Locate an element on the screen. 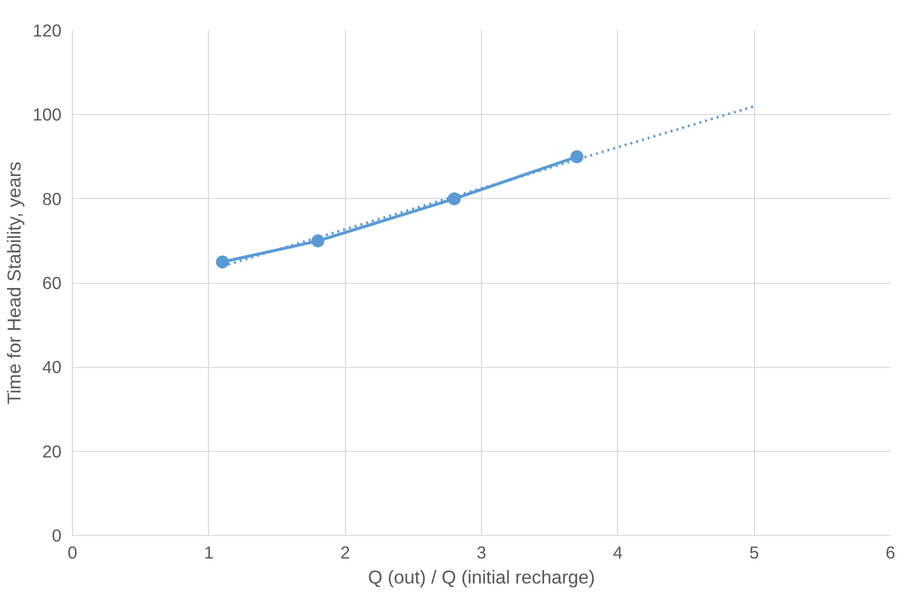 This screenshot has height=595, width=924. y-tick-label: 20 is located at coordinates (52, 451).